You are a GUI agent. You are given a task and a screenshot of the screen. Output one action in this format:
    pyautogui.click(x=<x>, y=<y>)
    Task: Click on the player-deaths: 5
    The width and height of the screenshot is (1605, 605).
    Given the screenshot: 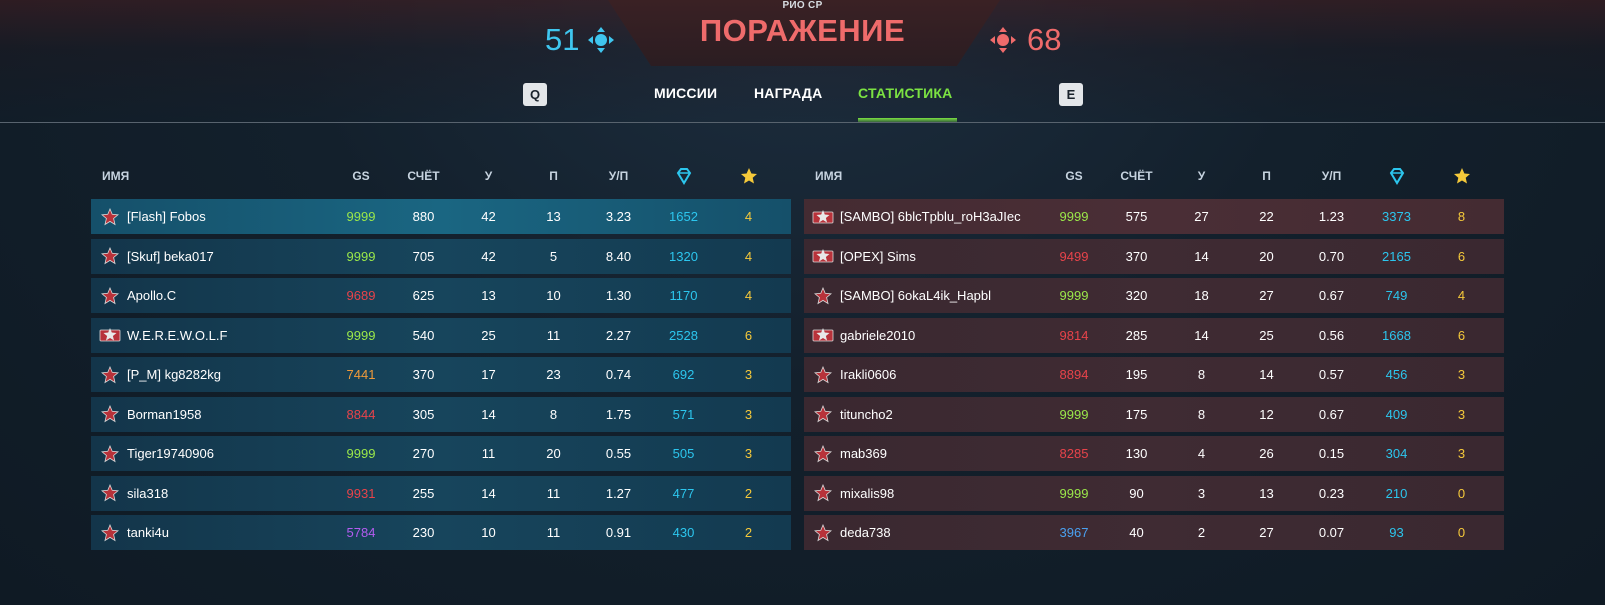 What is the action you would take?
    pyautogui.click(x=553, y=256)
    